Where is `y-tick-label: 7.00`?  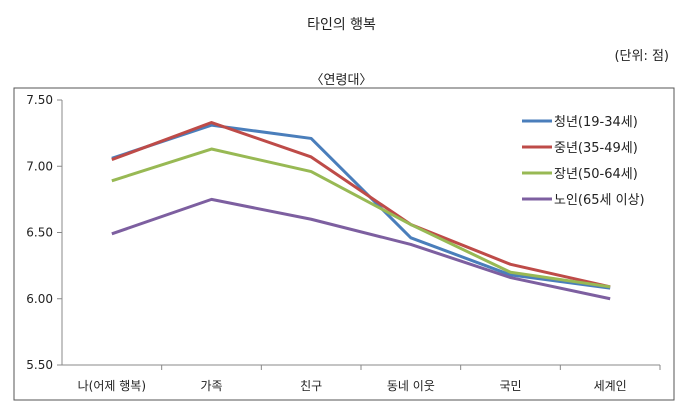
y-tick-label: 7.00 is located at coordinates (39, 166).